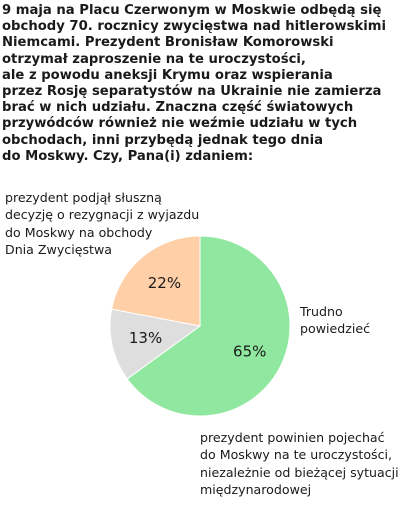 The width and height of the screenshot is (407, 518). Describe the element at coordinates (292, 437) in the screenshot. I see `slice-label-line: prezydent powinien pojechać` at that location.